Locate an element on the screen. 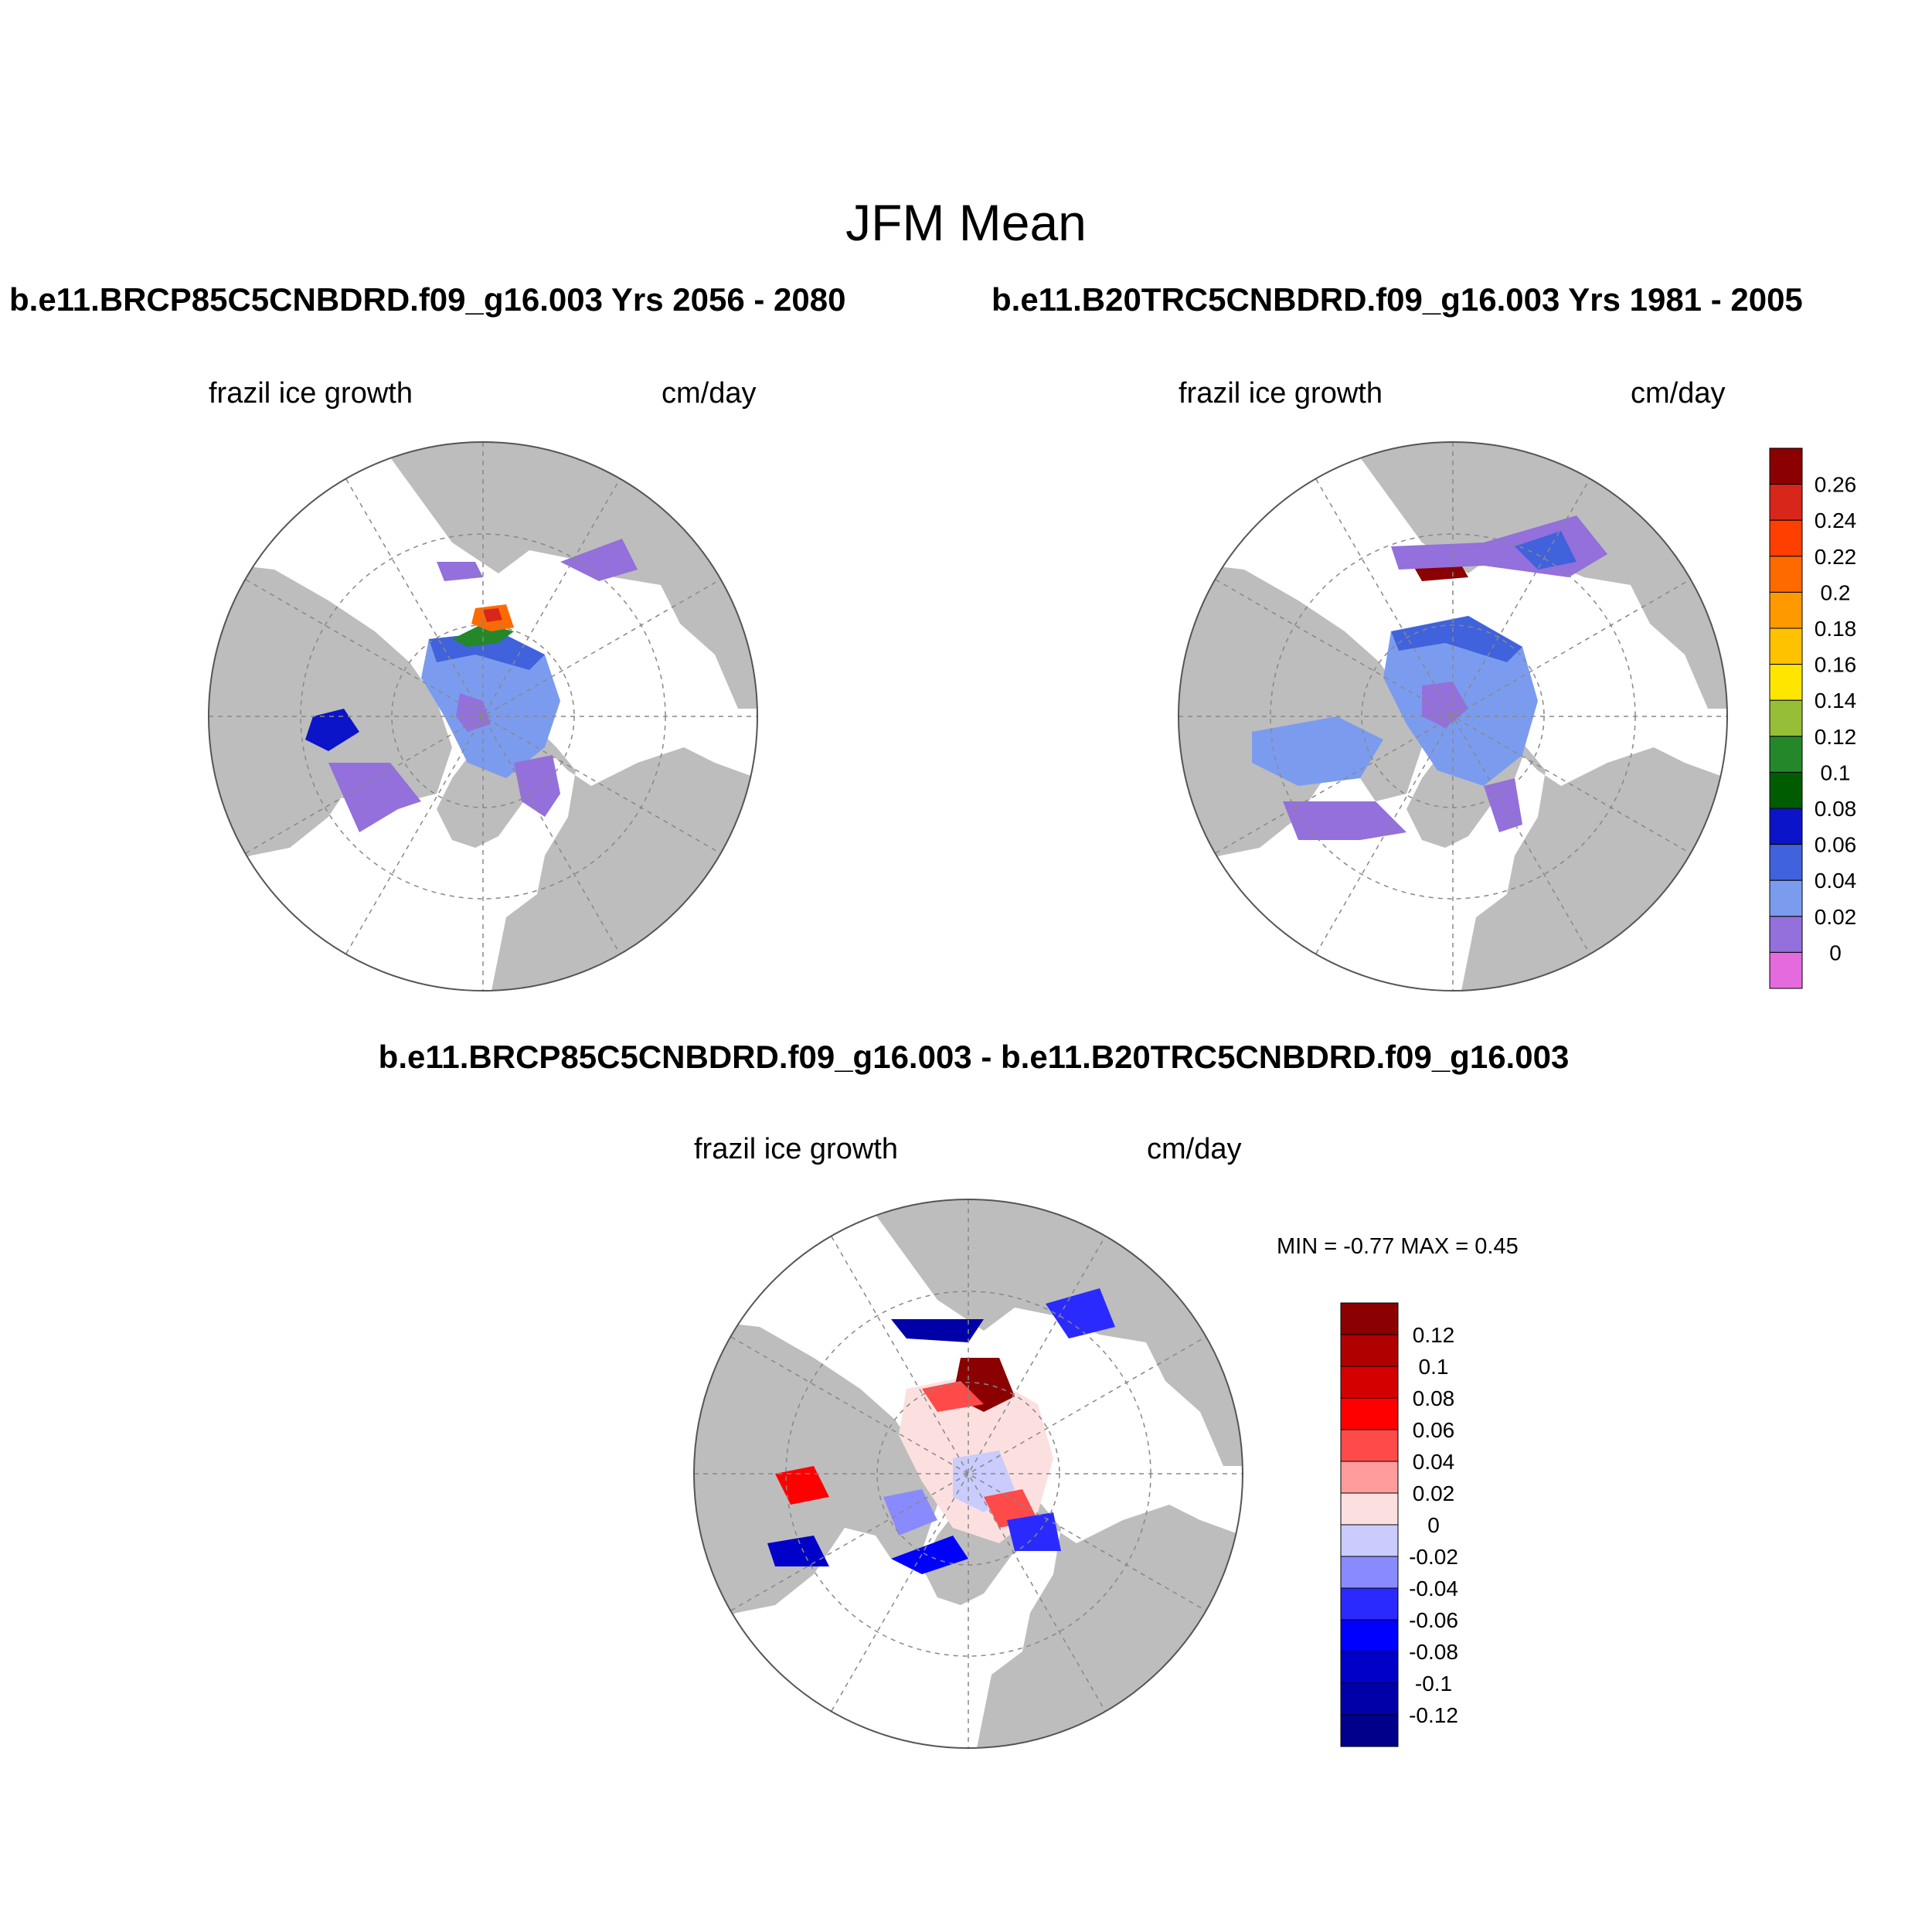 Image resolution: width=1932 pixels, height=1932 pixels. colorbar-label: 0.2 is located at coordinates (1836, 592).